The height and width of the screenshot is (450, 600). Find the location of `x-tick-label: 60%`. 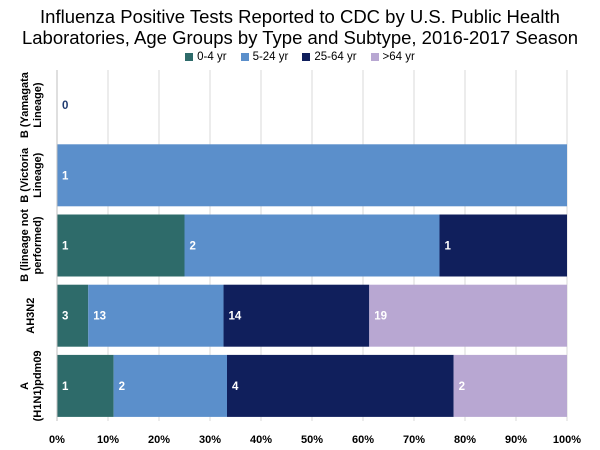

x-tick-label: 60% is located at coordinates (363, 440).